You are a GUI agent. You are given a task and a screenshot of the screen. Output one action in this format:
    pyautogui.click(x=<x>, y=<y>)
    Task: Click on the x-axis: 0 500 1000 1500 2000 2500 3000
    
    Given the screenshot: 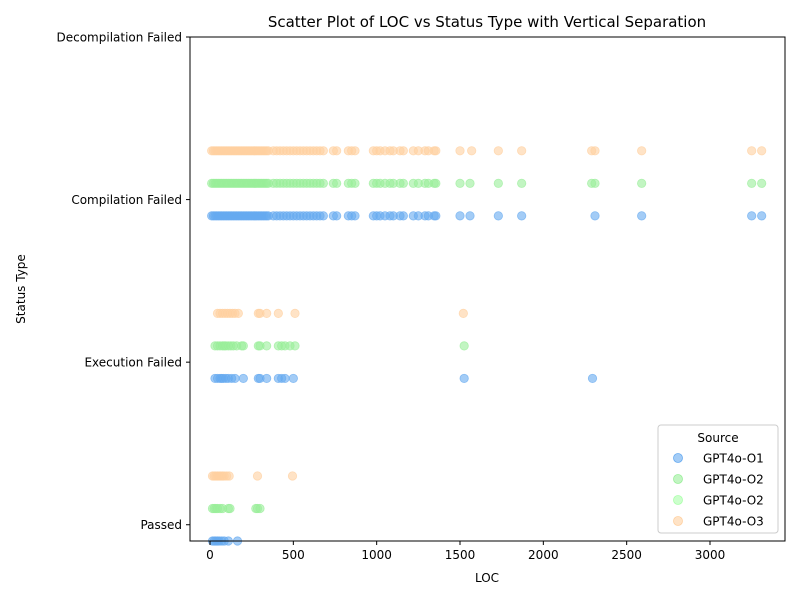 What is the action you would take?
    pyautogui.click(x=465, y=551)
    